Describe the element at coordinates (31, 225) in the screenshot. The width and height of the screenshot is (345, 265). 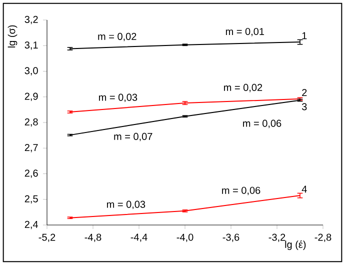
I see `y-tick-label: 2,4` at that location.